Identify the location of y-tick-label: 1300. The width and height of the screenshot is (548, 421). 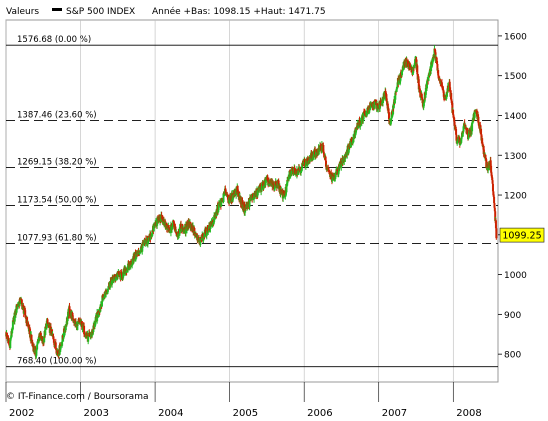
(515, 157).